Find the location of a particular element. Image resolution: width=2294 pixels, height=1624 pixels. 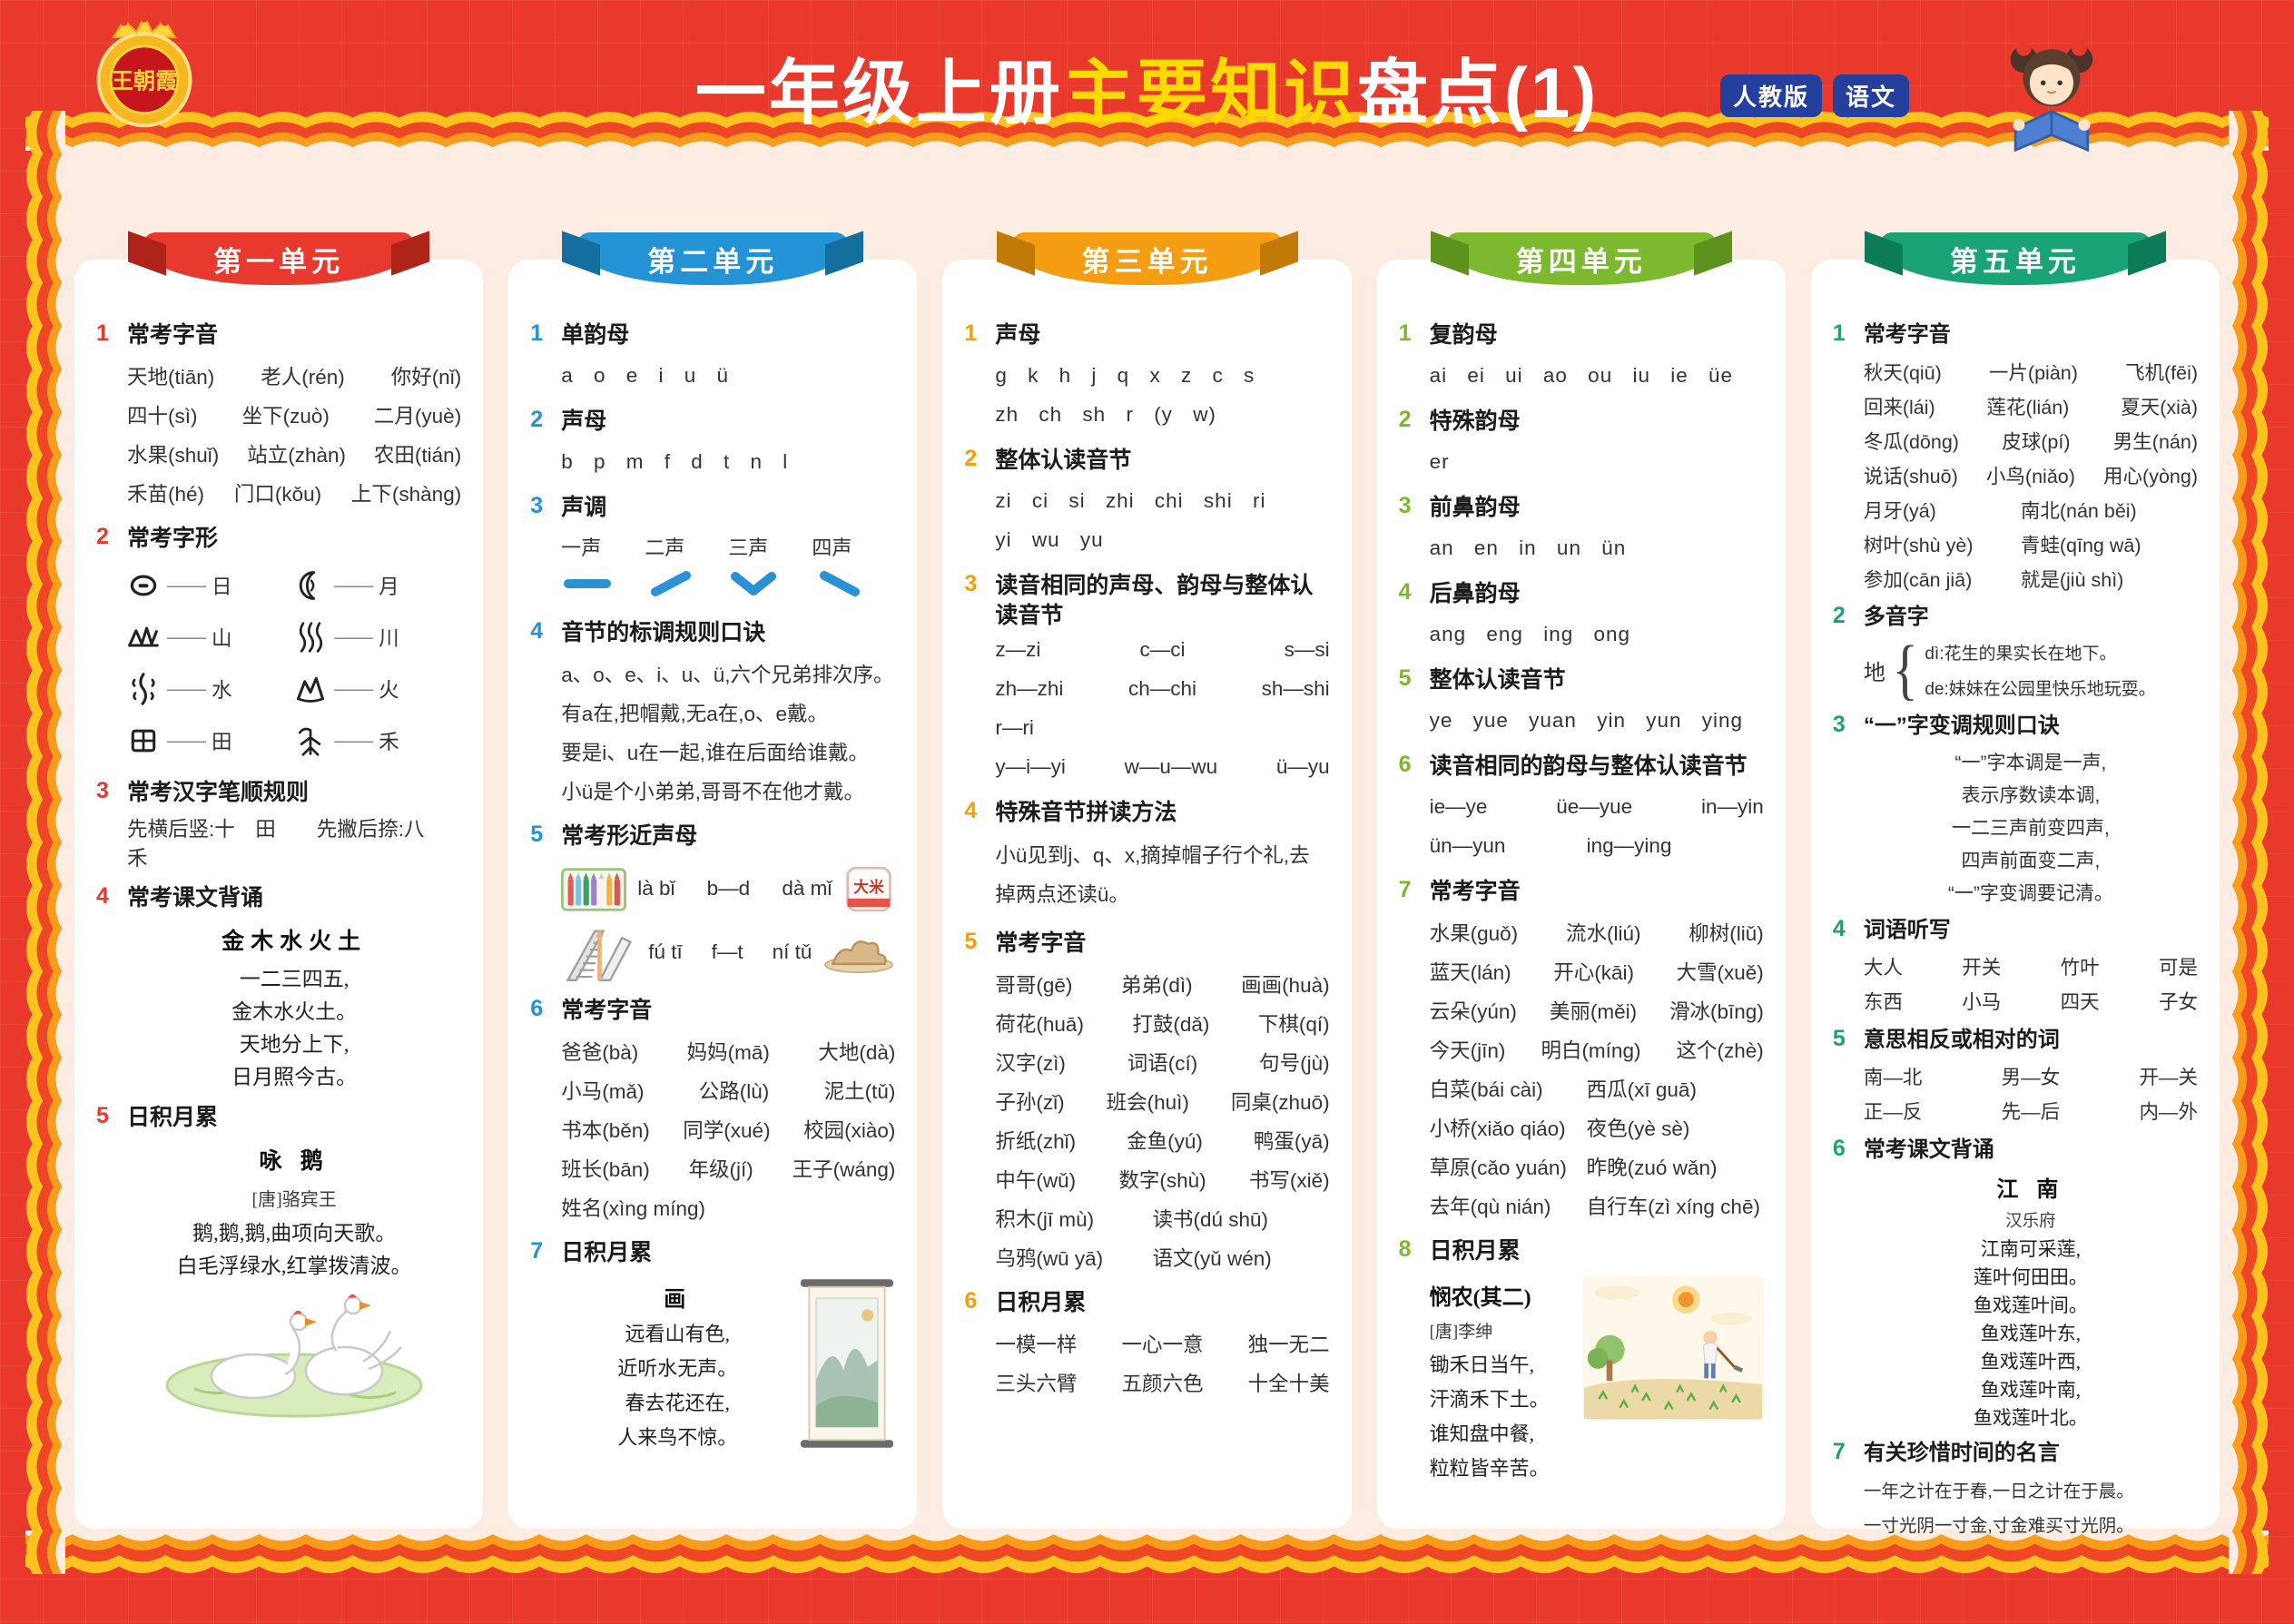

word-entry: 柳树(liǔ) is located at coordinates (1727, 933).